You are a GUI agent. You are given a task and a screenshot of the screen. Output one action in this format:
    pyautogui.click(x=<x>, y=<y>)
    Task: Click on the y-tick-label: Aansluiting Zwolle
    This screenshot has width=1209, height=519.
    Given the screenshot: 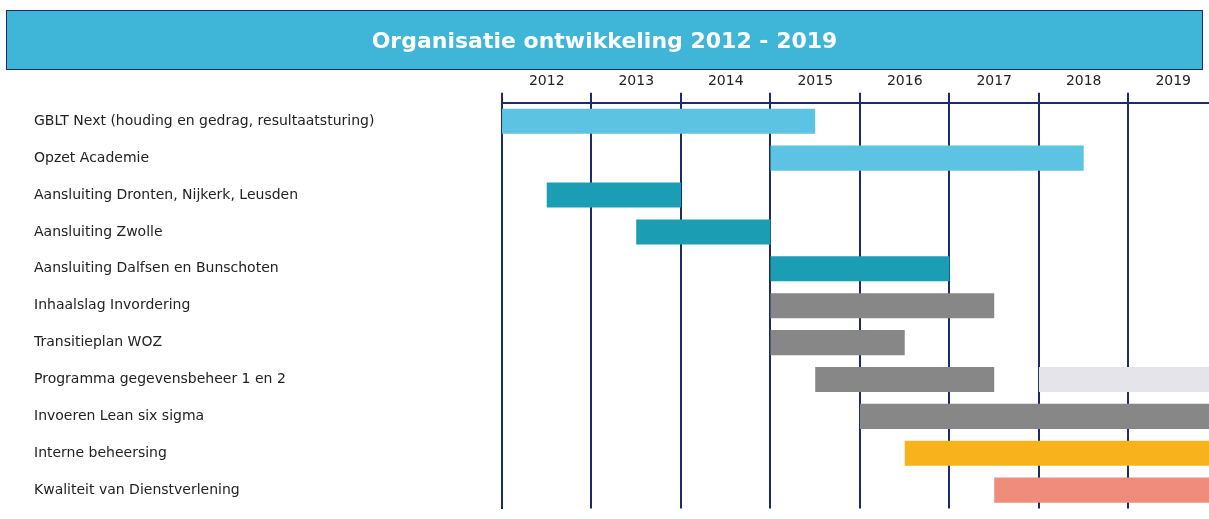 What is the action you would take?
    pyautogui.click(x=98, y=230)
    